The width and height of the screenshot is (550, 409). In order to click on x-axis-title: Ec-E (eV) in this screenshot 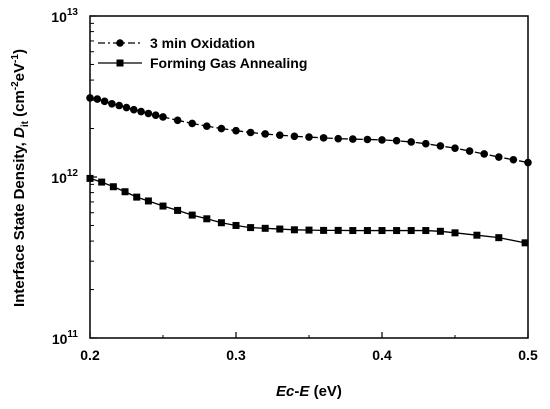, I will do `click(309, 391)`.